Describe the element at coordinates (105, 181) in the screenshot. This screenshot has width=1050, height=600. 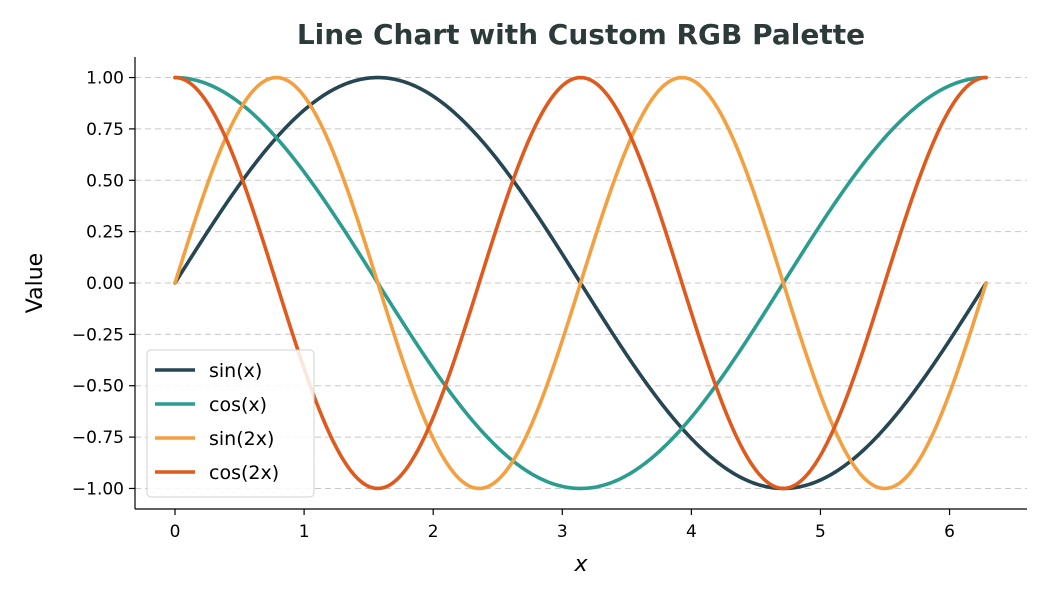
I see `y-tick-label: 0.50` at that location.